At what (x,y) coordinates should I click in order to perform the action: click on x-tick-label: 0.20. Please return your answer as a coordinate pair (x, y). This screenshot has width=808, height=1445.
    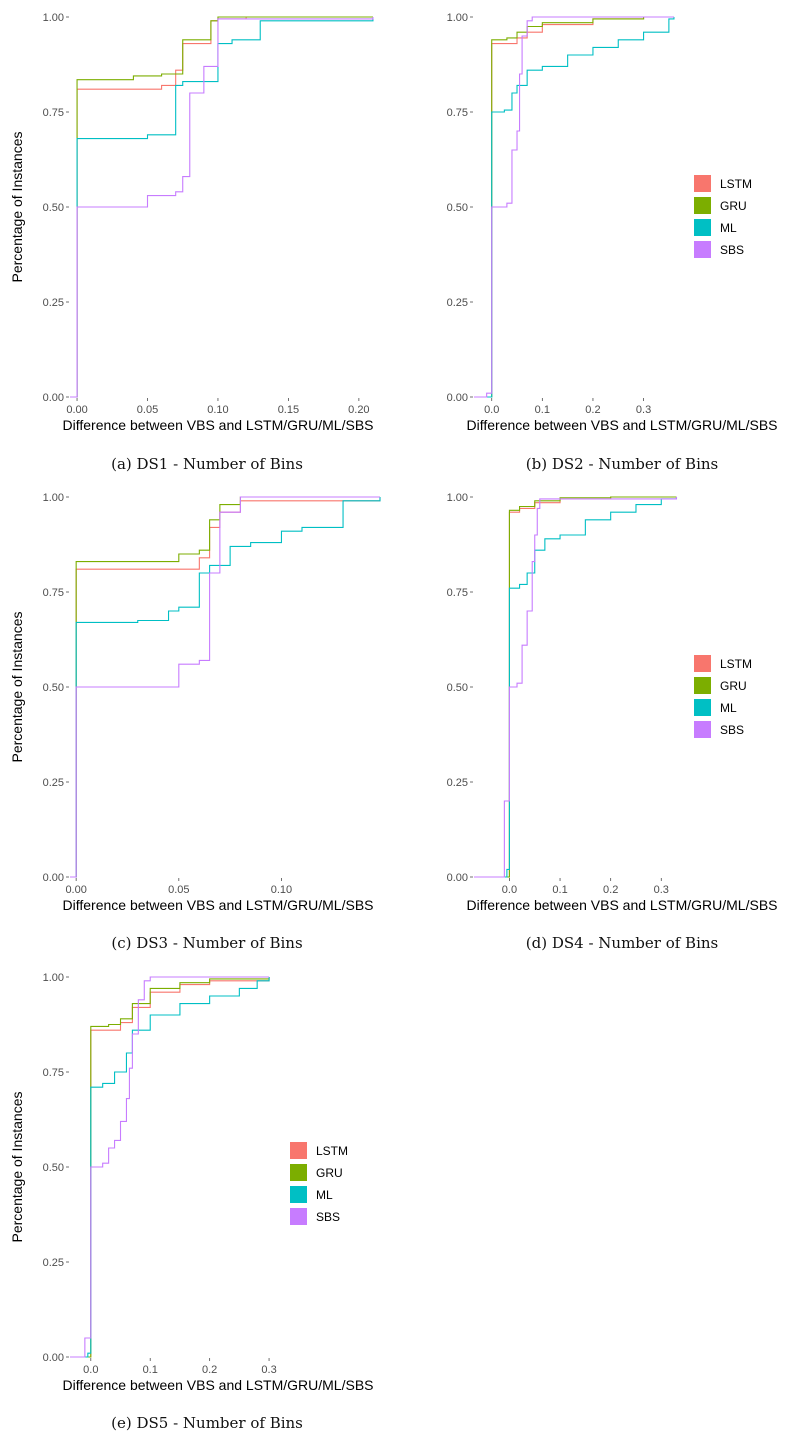
    Looking at the image, I should click on (358, 410).